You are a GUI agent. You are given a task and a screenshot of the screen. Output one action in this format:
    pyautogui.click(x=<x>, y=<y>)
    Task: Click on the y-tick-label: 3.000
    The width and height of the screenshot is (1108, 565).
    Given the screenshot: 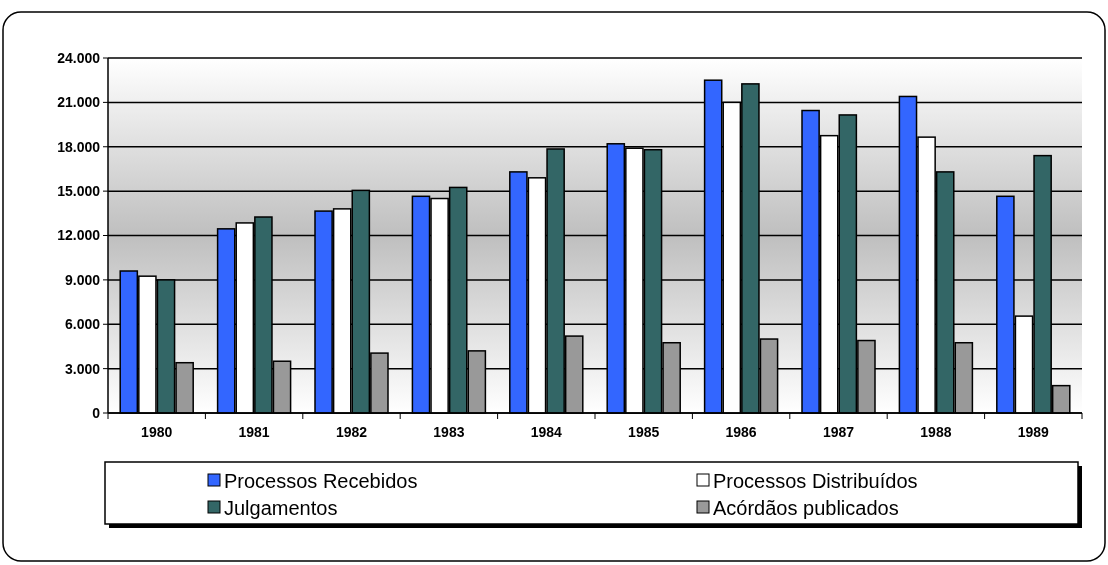 What is the action you would take?
    pyautogui.click(x=82, y=368)
    